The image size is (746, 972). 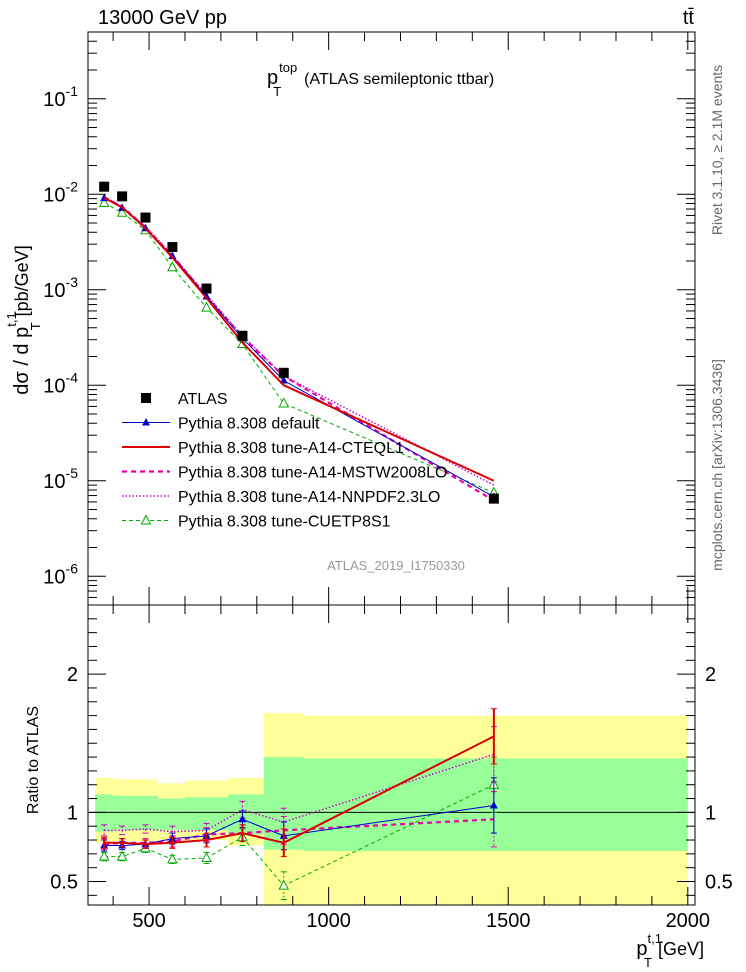 What do you see at coordinates (72, 282) in the screenshot?
I see `main-ytick-exponent: -3` at bounding box center [72, 282].